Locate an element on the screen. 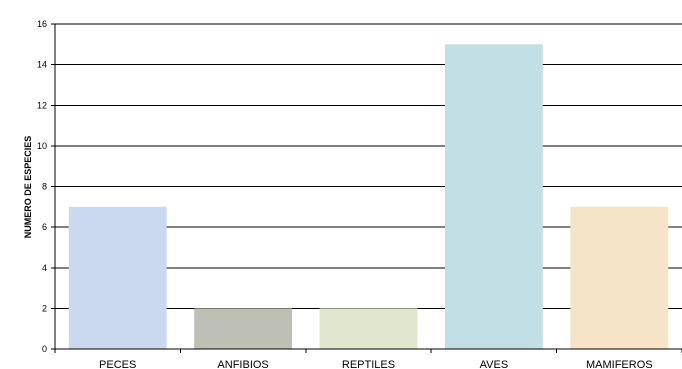  bar-aves is located at coordinates (493, 196).